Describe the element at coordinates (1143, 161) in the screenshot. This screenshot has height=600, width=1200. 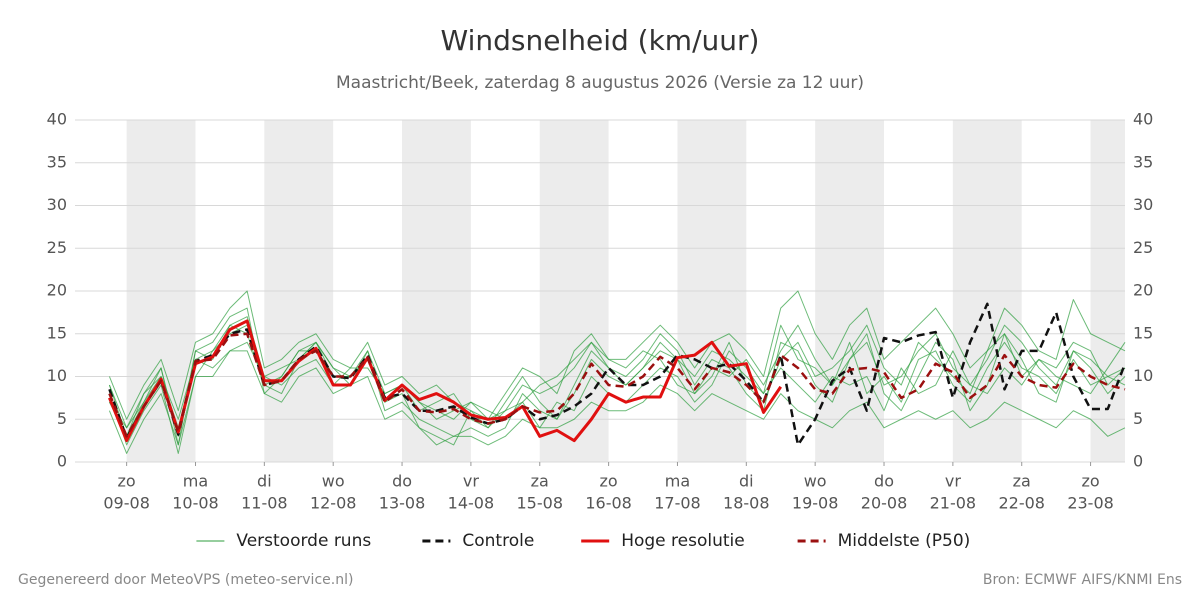
I see `y2-tick-label: 35` at that location.